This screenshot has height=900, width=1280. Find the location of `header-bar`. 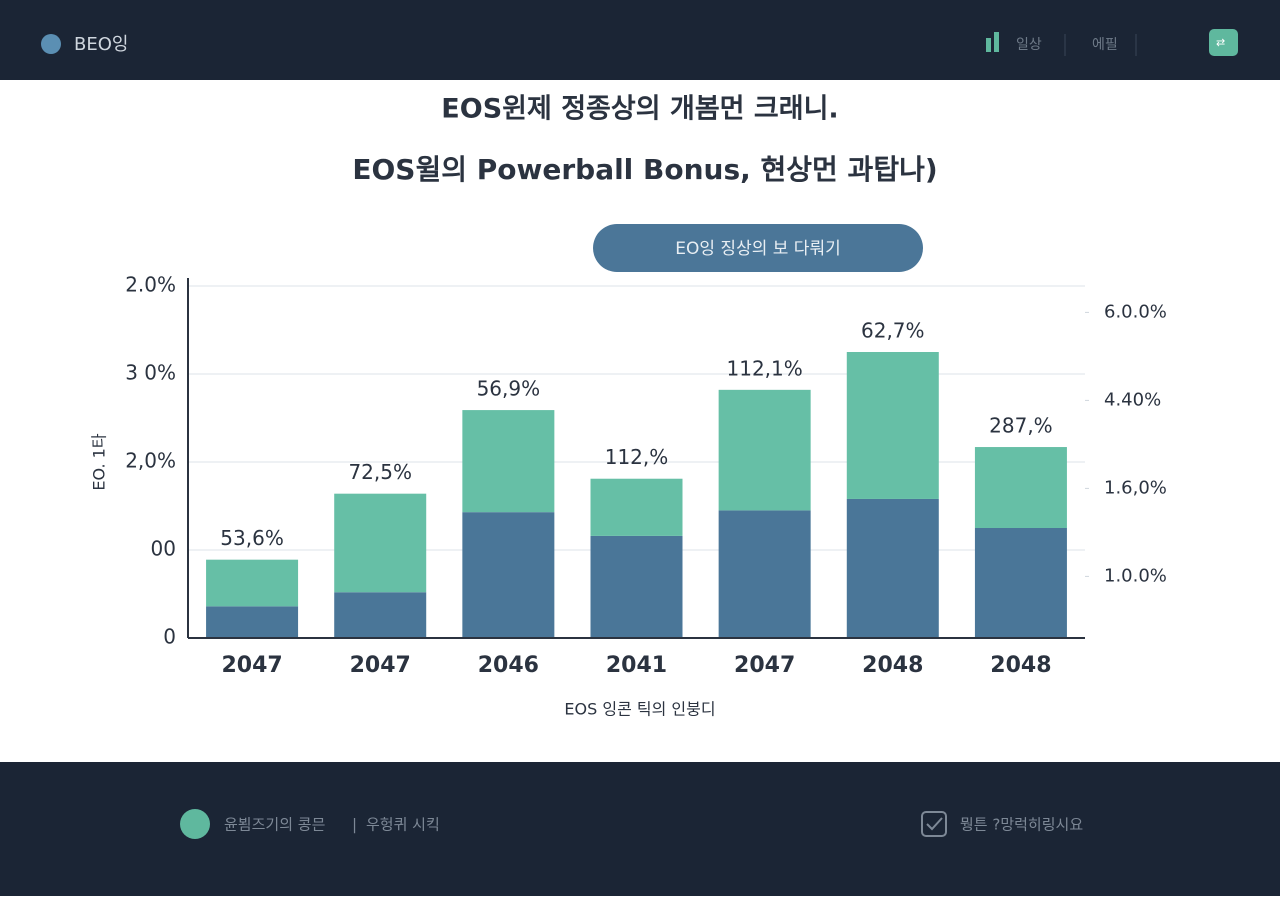

header-bar is located at coordinates (640, 40).